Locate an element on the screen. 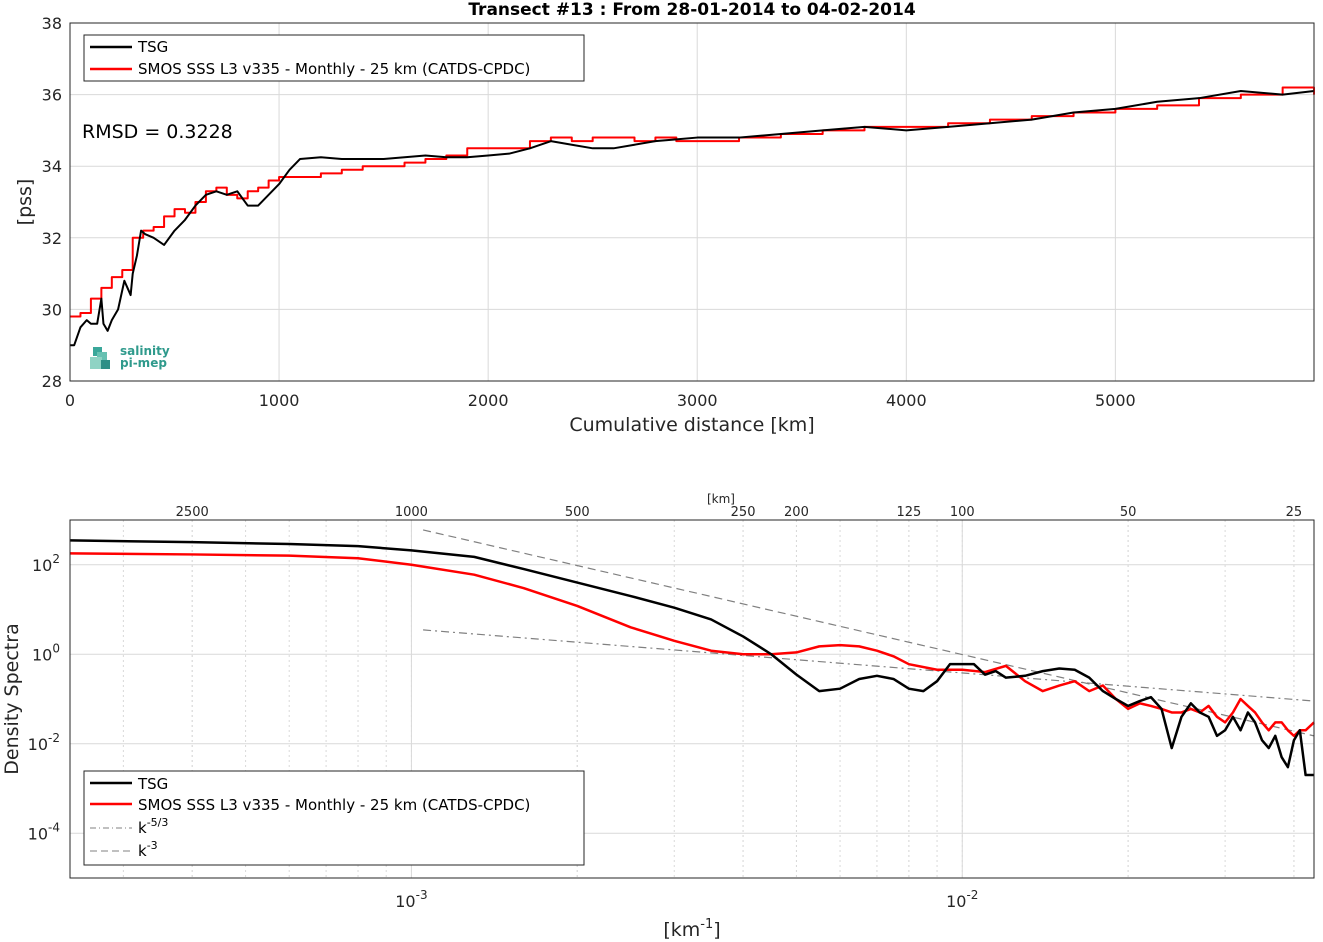  bottom-top-axis-label: [km] is located at coordinates (721, 499).